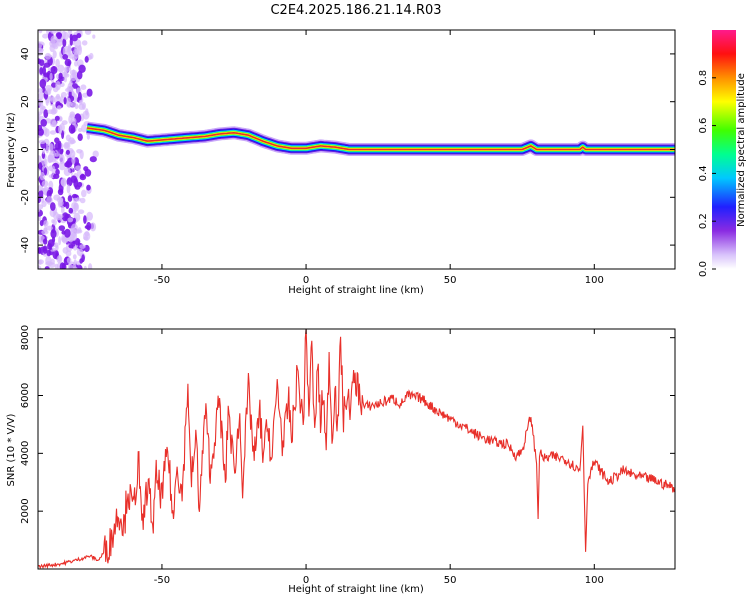  I want to click on spectrogram-ridge, so click(378, 138).